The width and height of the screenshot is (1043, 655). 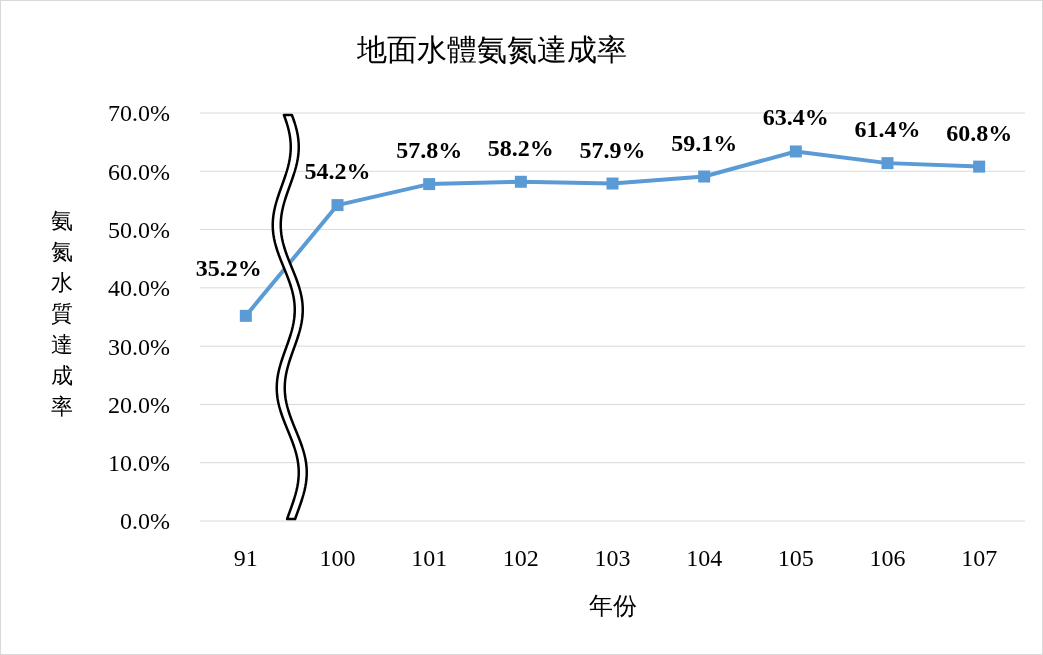 I want to click on x-tick-label: 104, so click(x=704, y=558).